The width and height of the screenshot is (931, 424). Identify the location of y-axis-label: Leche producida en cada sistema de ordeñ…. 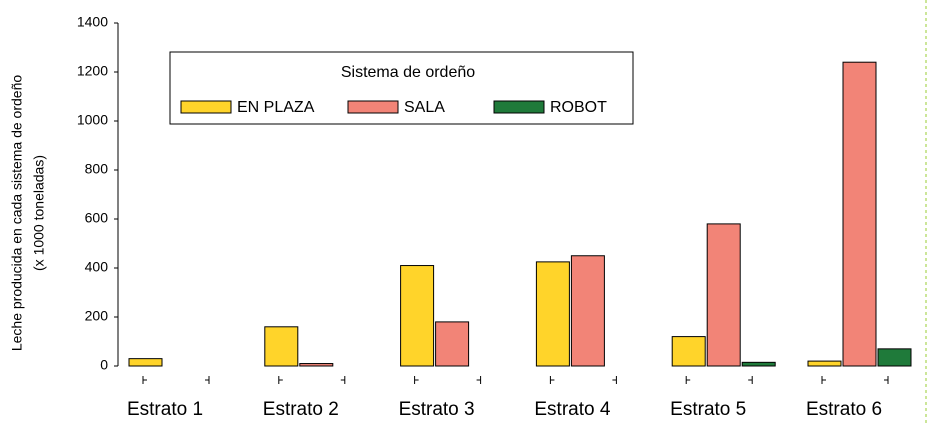
(17, 213).